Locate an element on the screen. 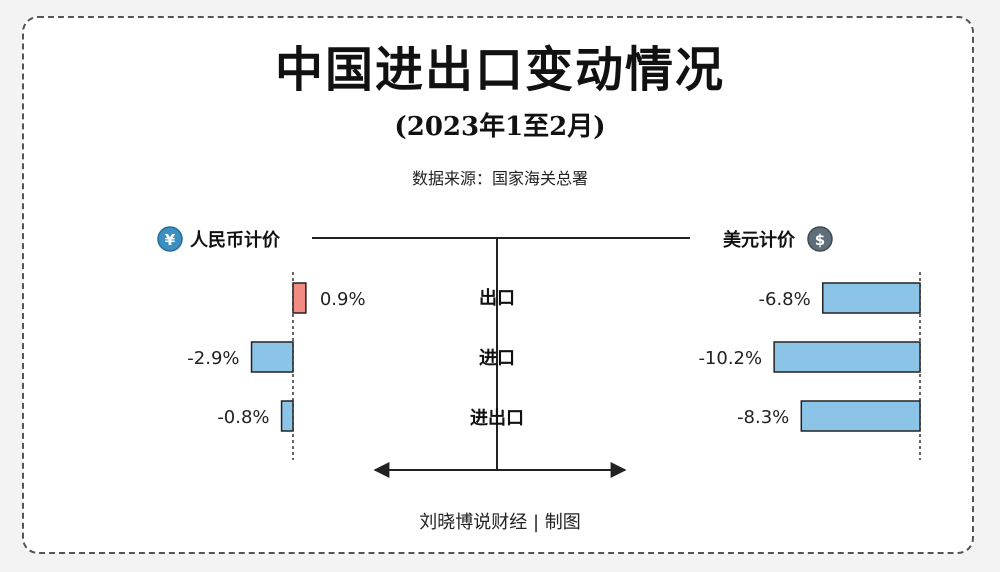 Image resolution: width=1000 pixels, height=572 pixels. chart-title: 中国进出口变动情况 is located at coordinates (499, 70).